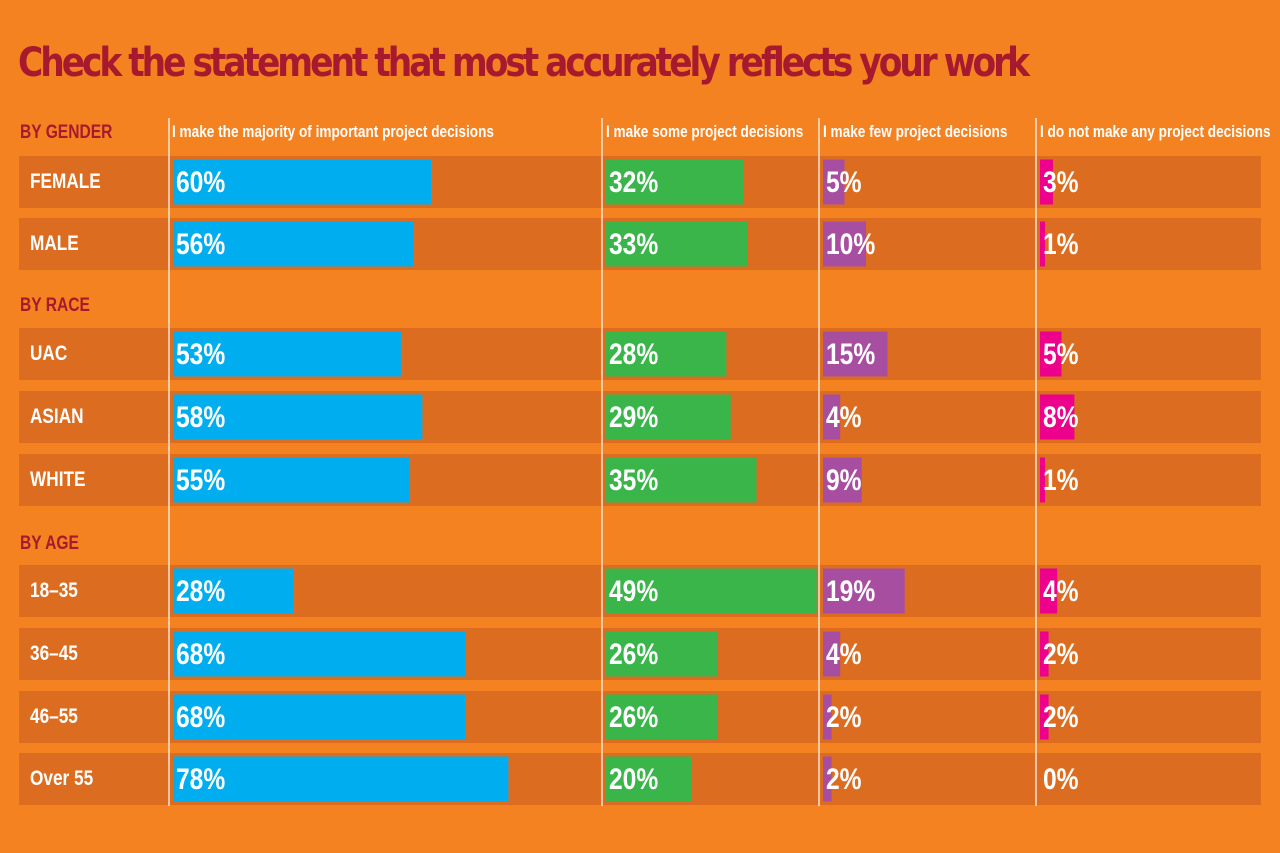 This screenshot has width=1280, height=853. What do you see at coordinates (633, 591) in the screenshot?
I see `data-label: 49%` at bounding box center [633, 591].